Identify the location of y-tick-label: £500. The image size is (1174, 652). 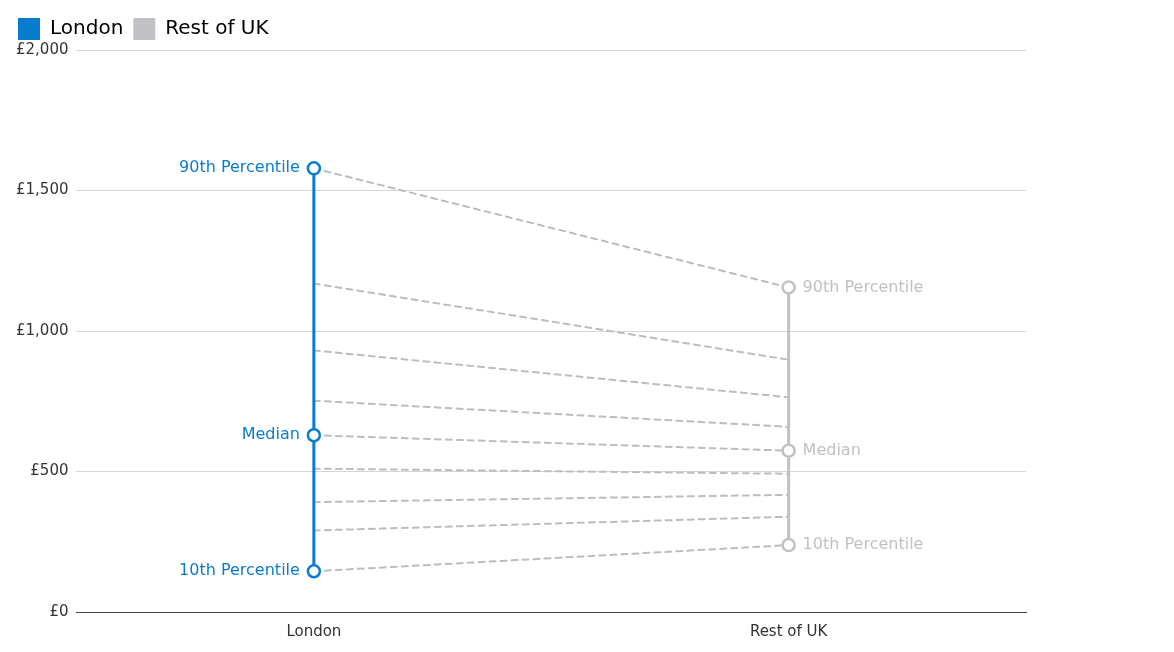
(49, 470).